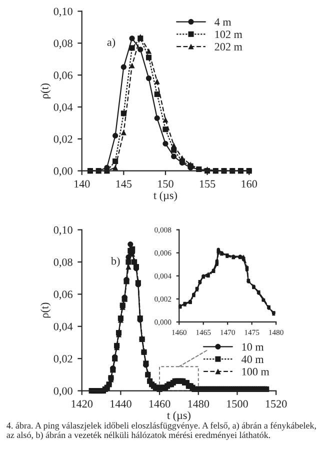  What do you see at coordinates (82, 404) in the screenshot?
I see `x-tick-label: 1420` at bounding box center [82, 404].